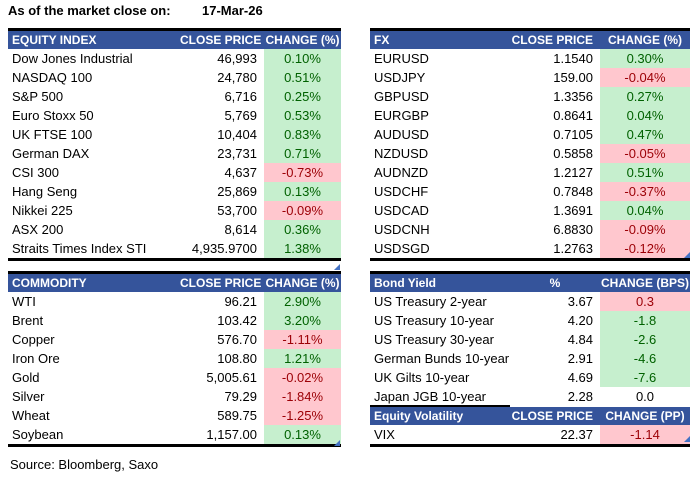  What do you see at coordinates (573, 153) in the screenshot?
I see `close-price-cell: 0.5858` at bounding box center [573, 153].